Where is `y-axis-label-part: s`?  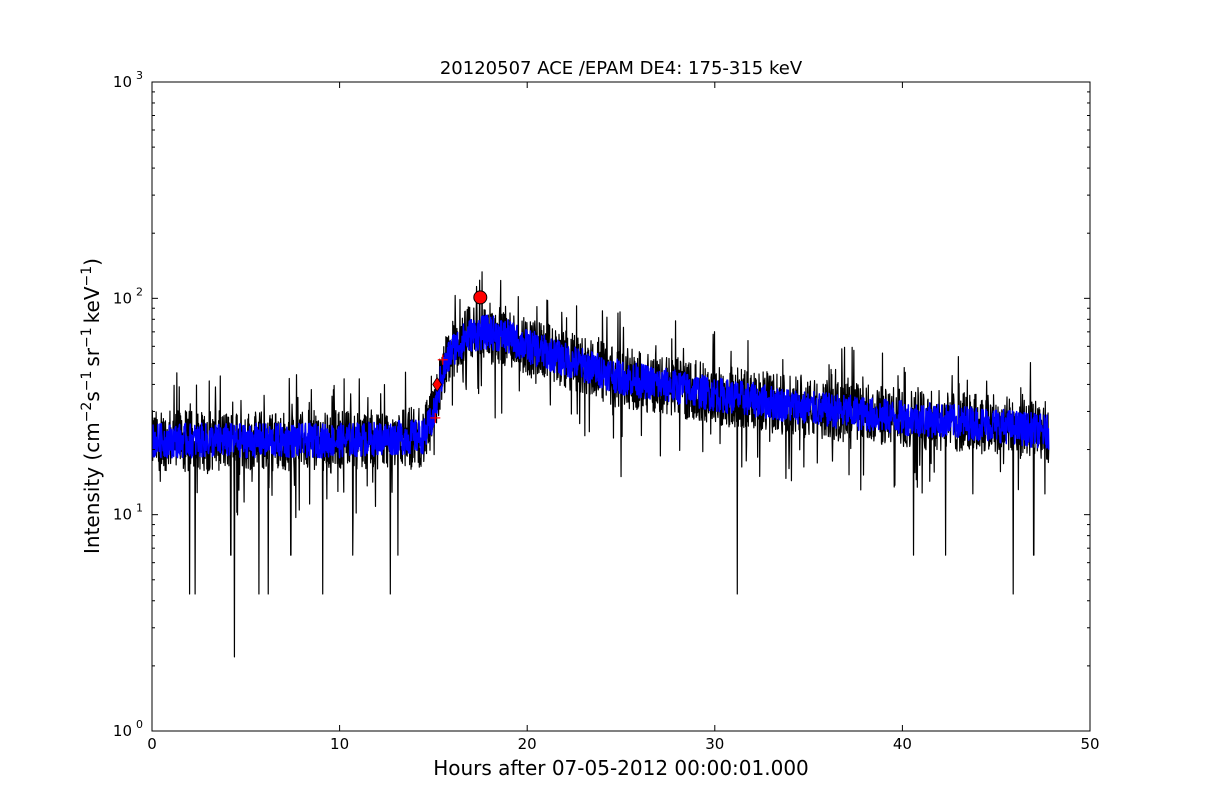
y-axis-label-part: s is located at coordinates (92, 396).